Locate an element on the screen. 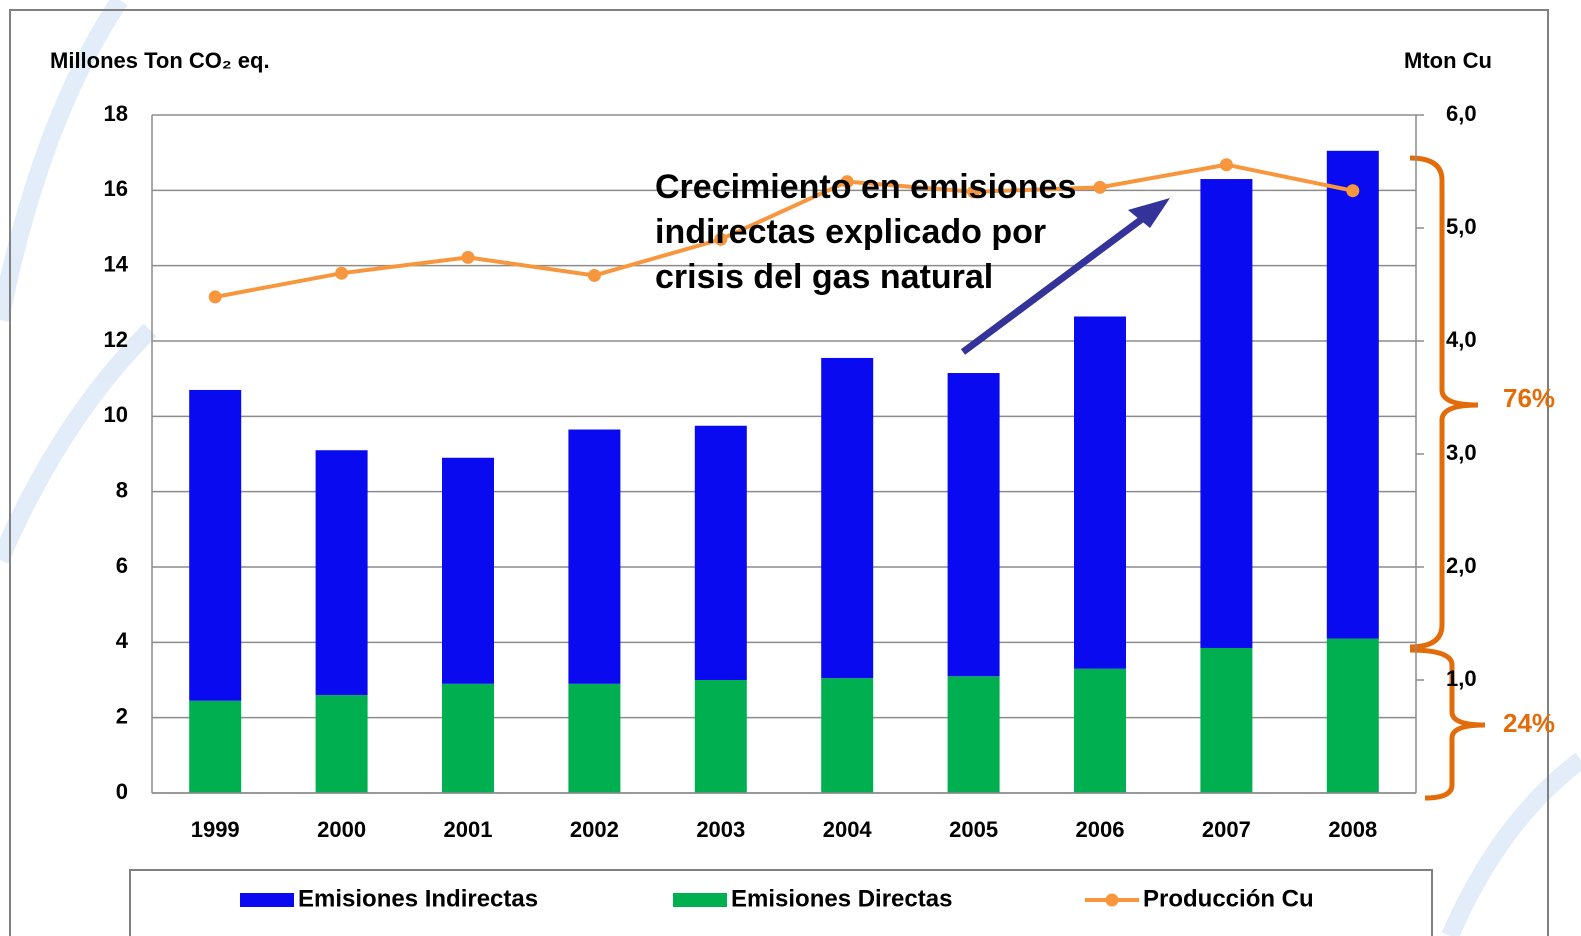  y2-tick-label: 3,0 is located at coordinates (1461, 452).